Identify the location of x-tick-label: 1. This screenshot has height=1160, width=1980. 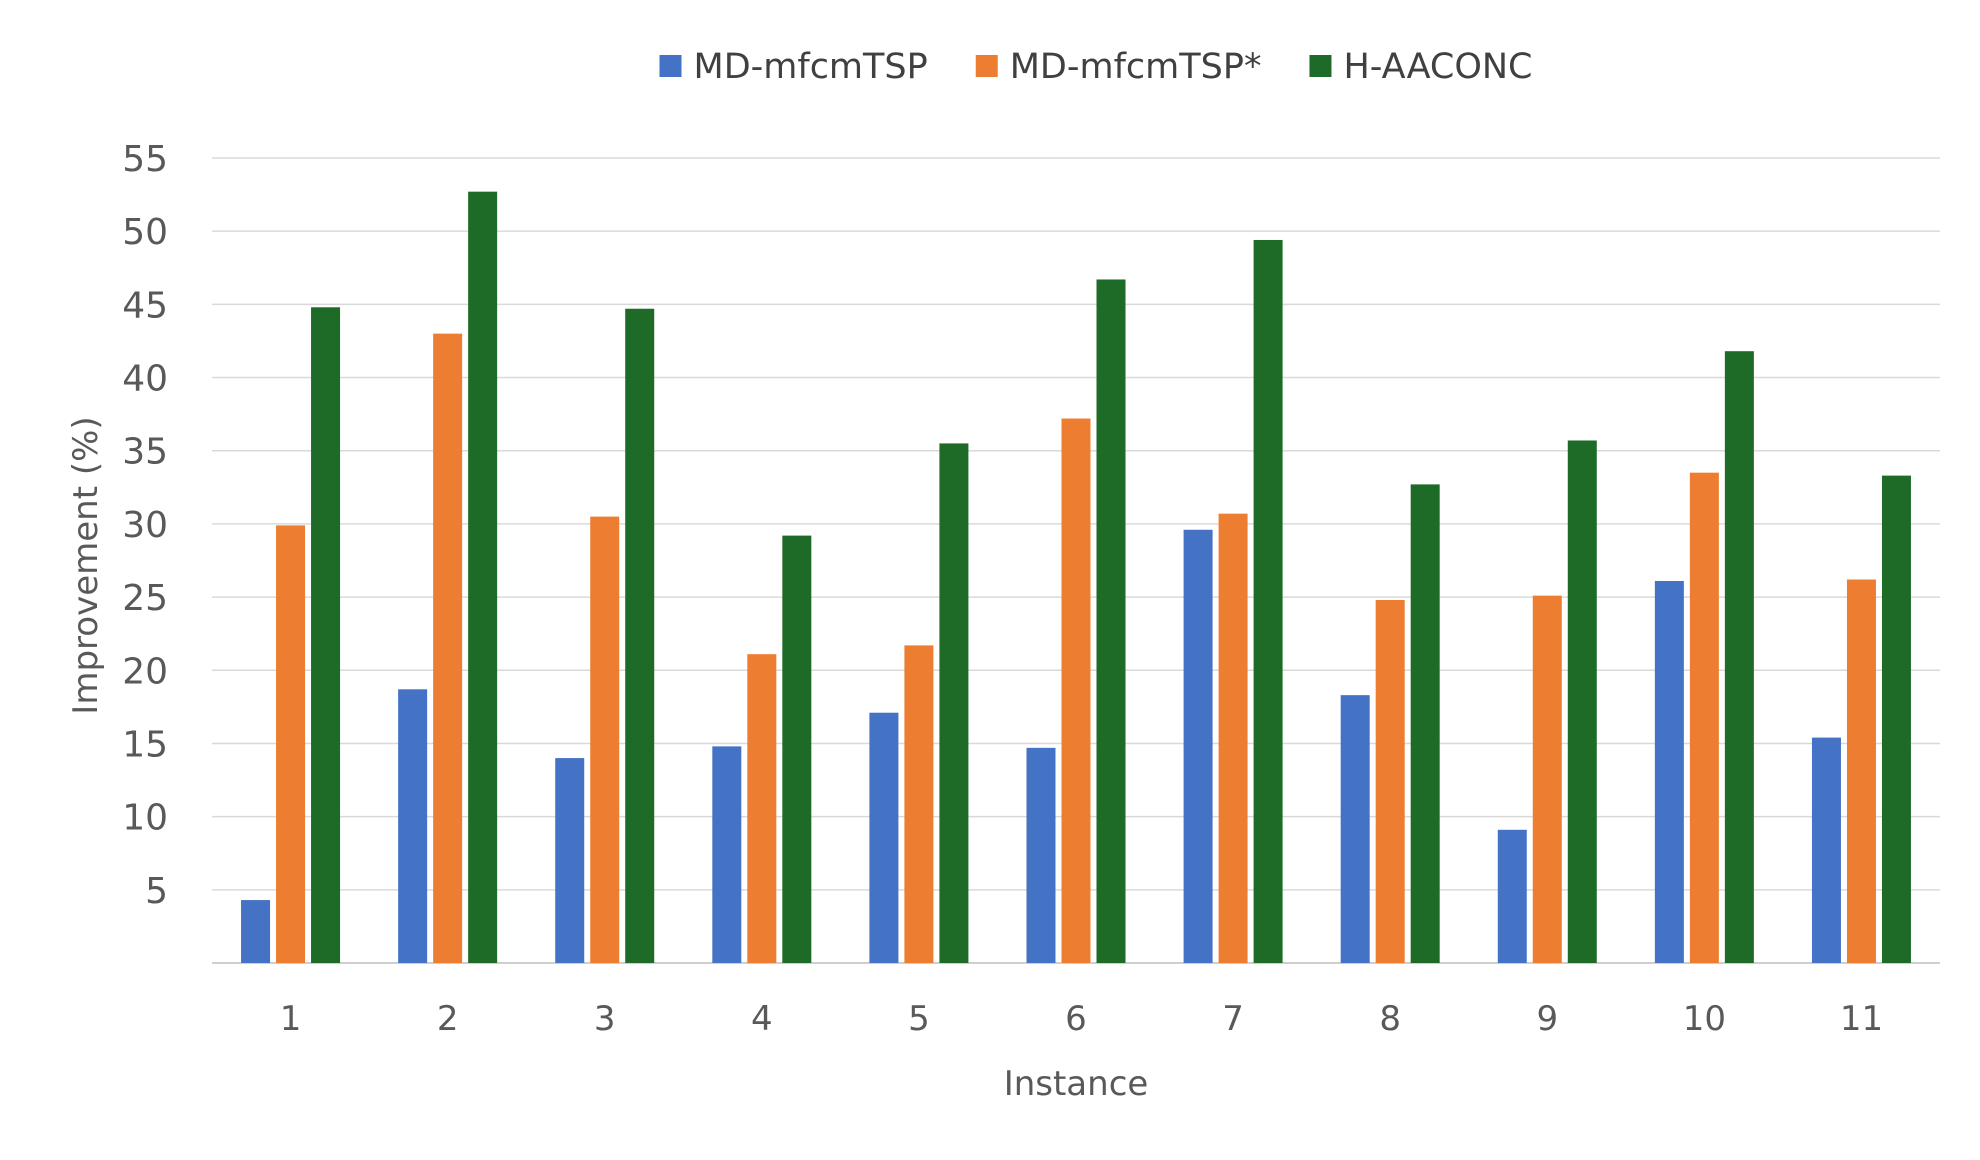
(291, 1019).